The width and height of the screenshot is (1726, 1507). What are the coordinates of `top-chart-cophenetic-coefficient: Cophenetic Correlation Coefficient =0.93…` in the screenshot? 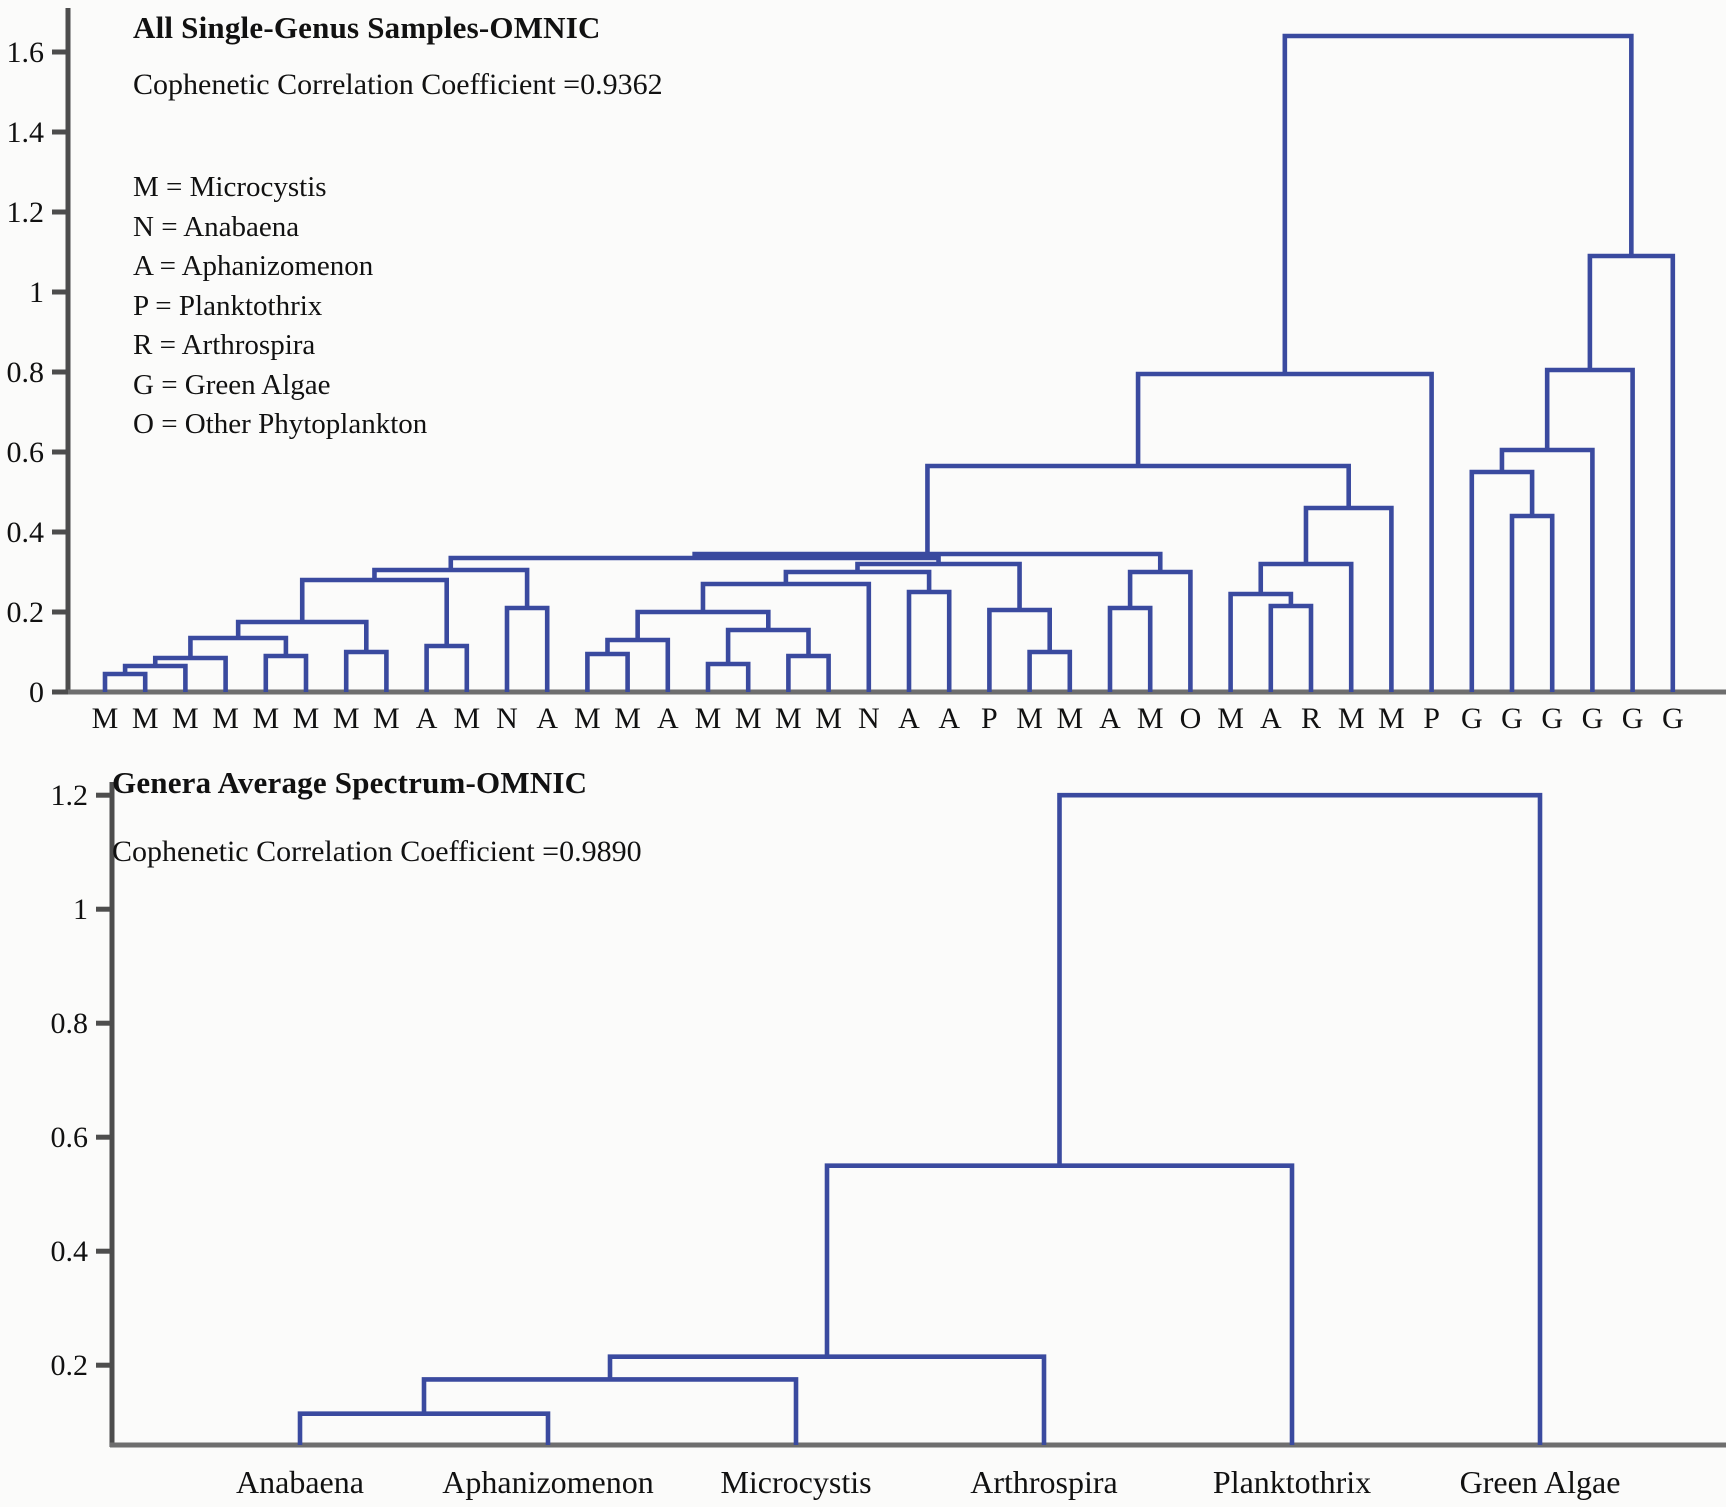 It's located at (398, 84).